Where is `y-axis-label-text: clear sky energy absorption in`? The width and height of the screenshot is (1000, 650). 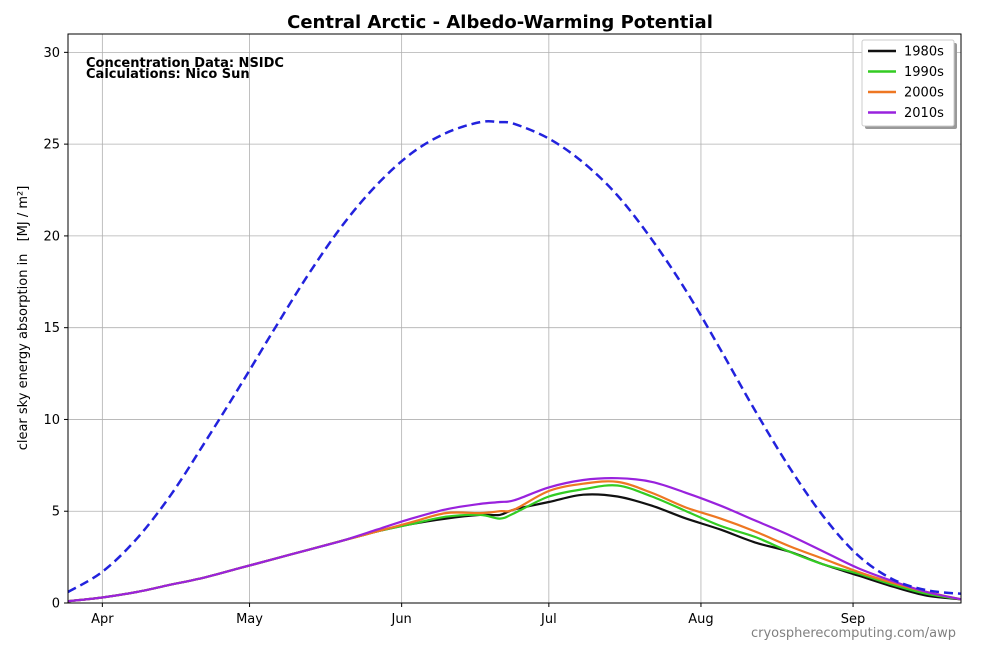 y-axis-label-text: clear sky energy absorption in is located at coordinates (23, 352).